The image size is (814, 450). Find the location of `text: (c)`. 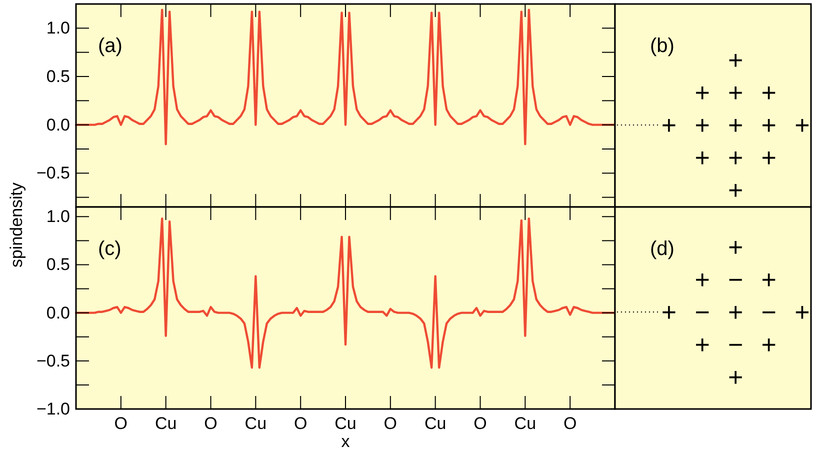

text: (c) is located at coordinates (110, 249).